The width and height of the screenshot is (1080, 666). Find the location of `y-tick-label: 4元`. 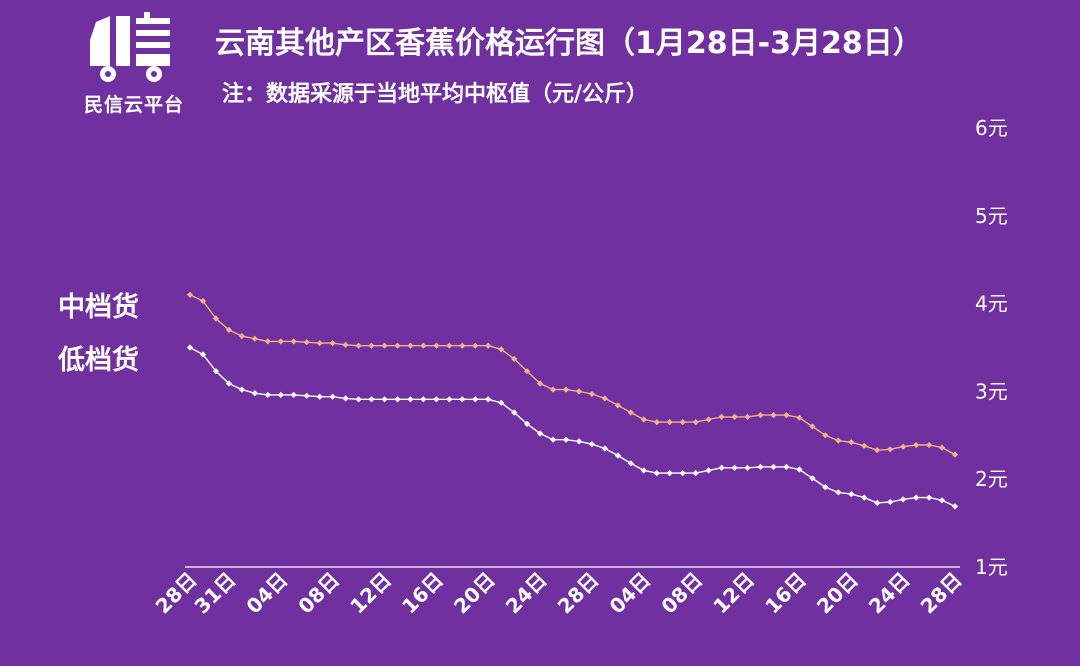

y-tick-label: 4元 is located at coordinates (991, 304).